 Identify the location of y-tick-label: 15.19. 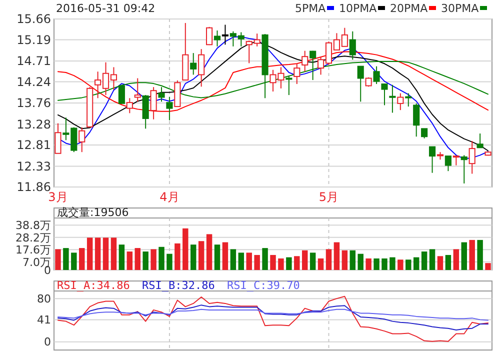
(33, 39).